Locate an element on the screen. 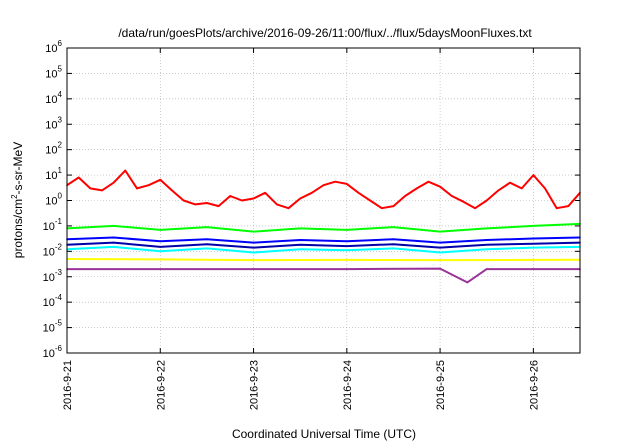 The width and height of the screenshot is (640, 448). y-tick-label: 10³ is located at coordinates (53, 123).